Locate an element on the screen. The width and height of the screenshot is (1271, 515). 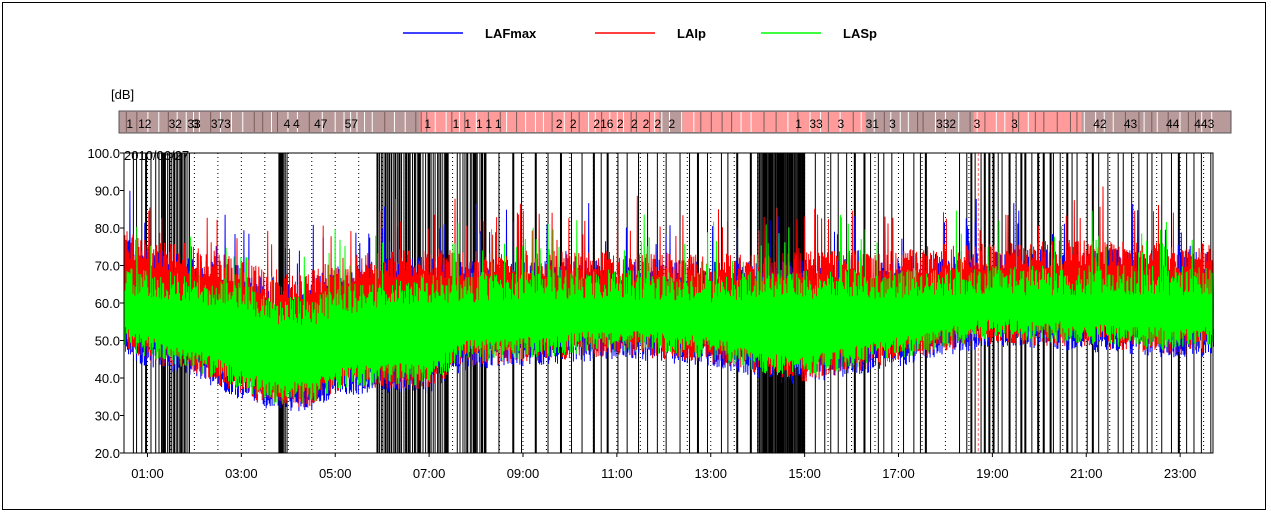
event-marker-label: 32 is located at coordinates (176, 124).